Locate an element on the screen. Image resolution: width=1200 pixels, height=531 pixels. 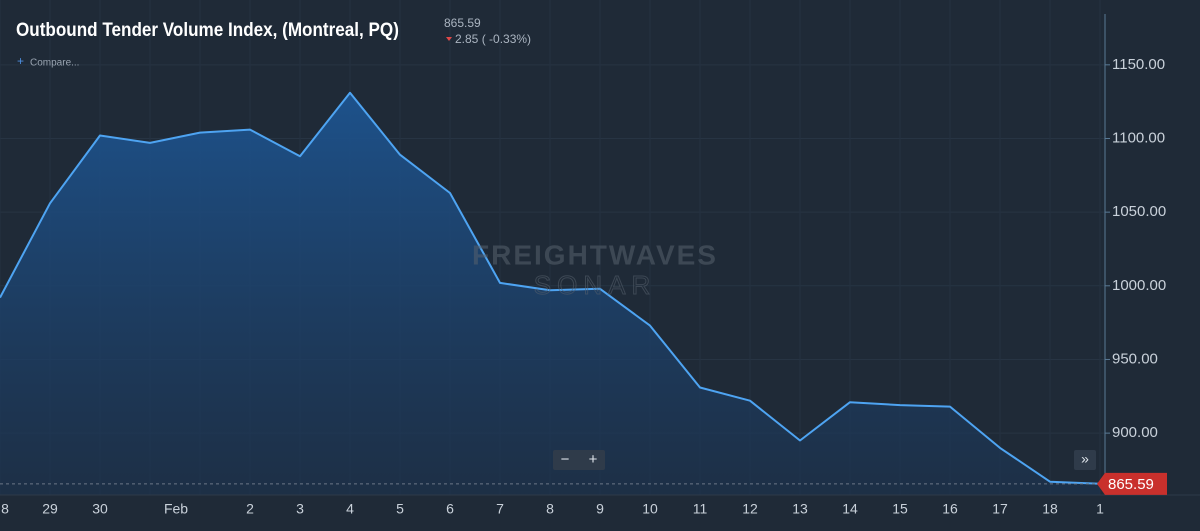
x-tick-label: 15 is located at coordinates (900, 509).